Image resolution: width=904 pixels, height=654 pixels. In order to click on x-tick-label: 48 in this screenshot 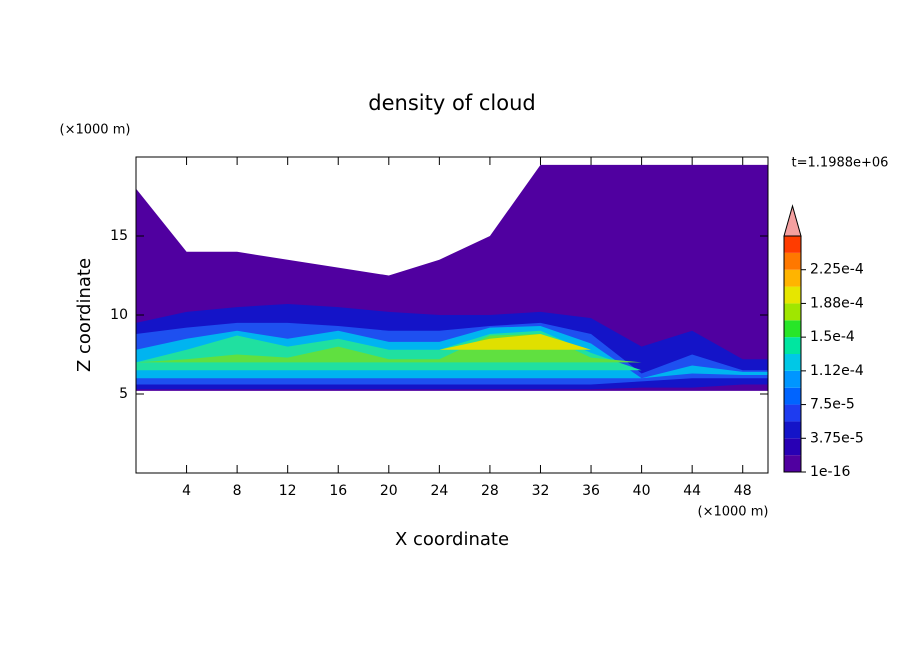, I will do `click(743, 491)`.